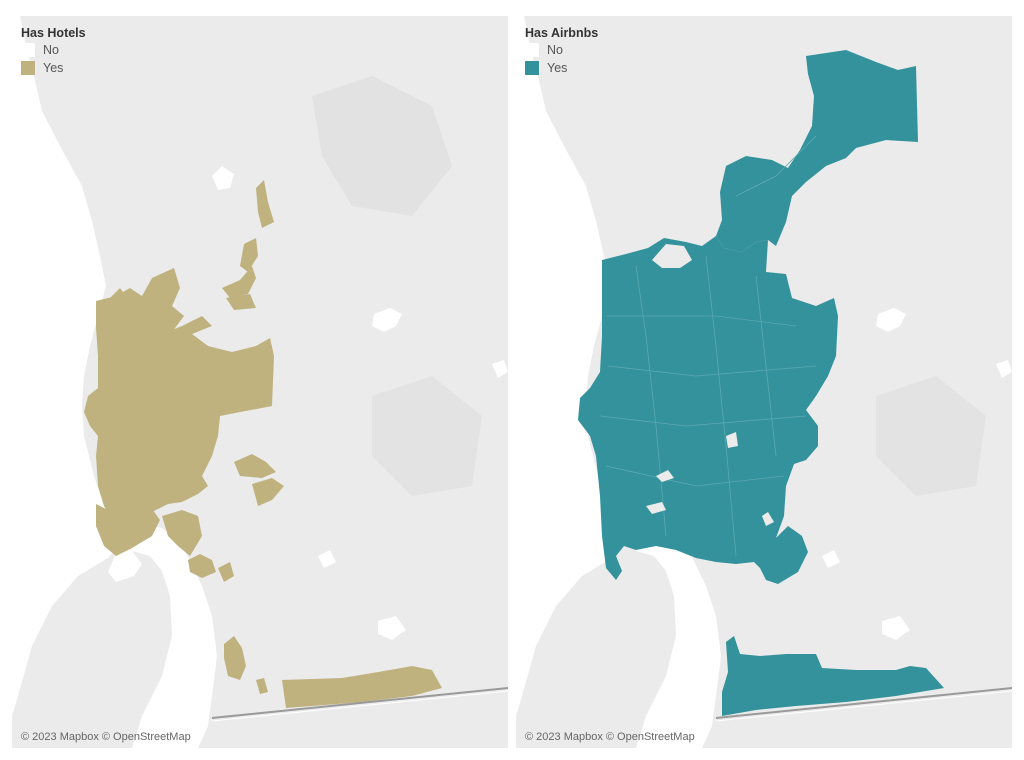 The height and width of the screenshot is (760, 1024). I want to click on hotels-legend: Has Hotels No Yes, so click(53, 51).